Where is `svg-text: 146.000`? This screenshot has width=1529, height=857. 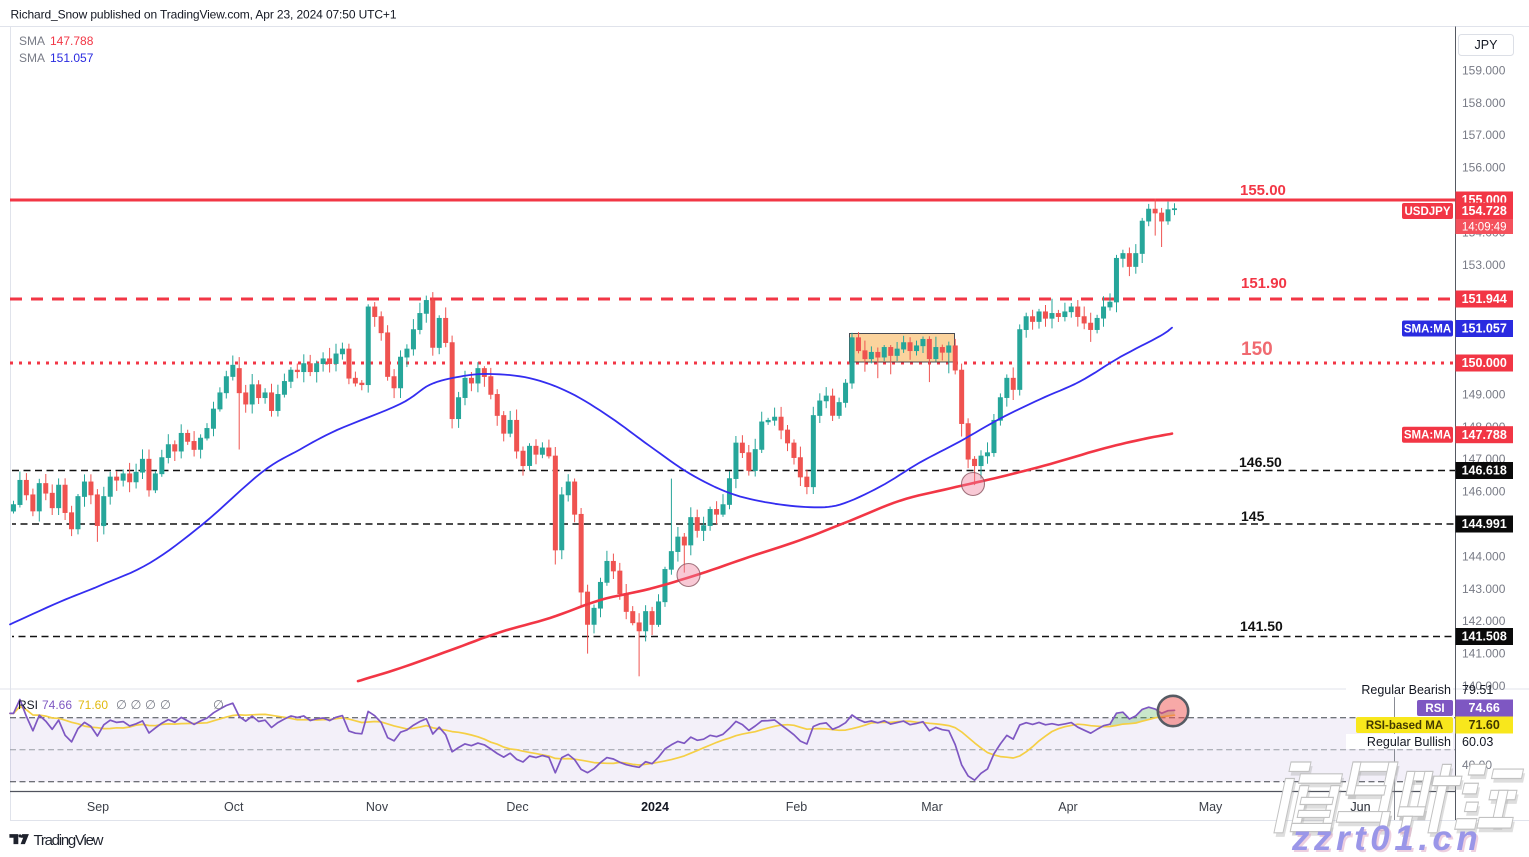
svg-text: 146.000 is located at coordinates (1484, 492).